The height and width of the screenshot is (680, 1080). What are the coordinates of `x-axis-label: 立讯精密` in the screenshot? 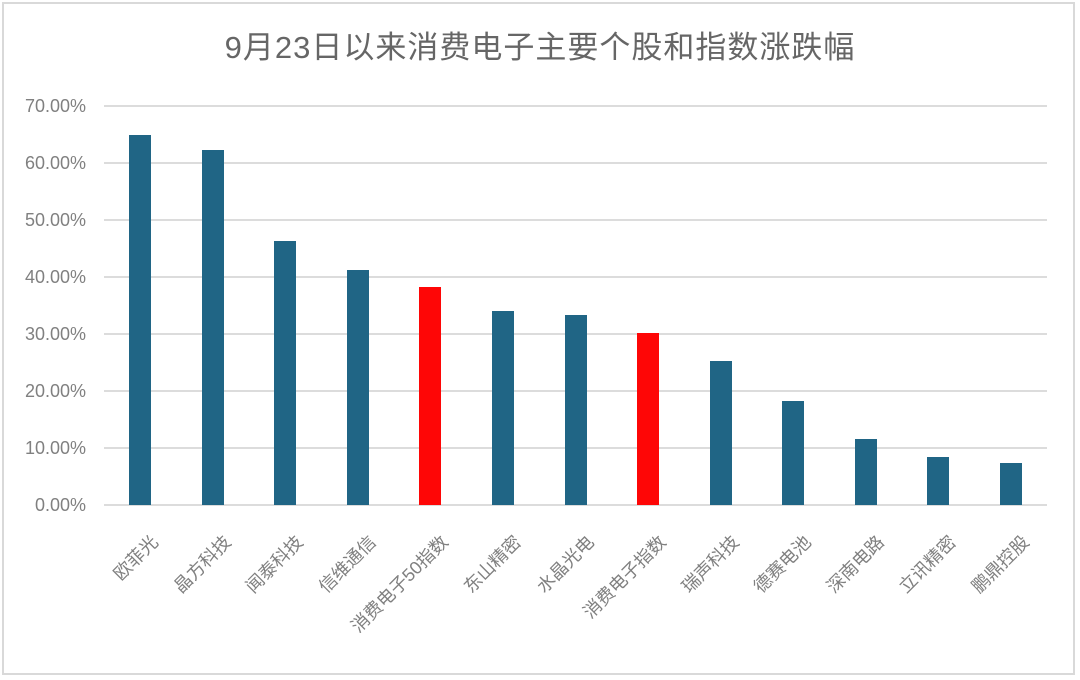 It's located at (928, 564).